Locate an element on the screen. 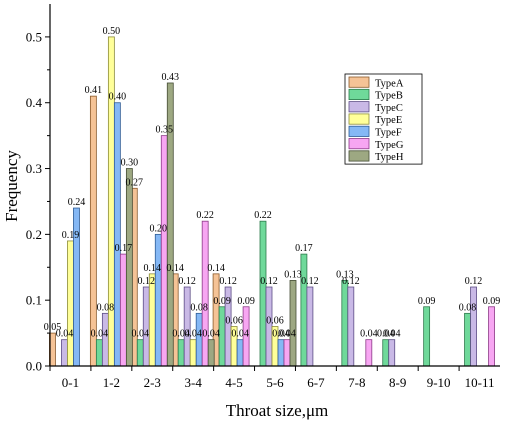  data-label-TypeB-7-8: 0.13 is located at coordinates (345, 274).